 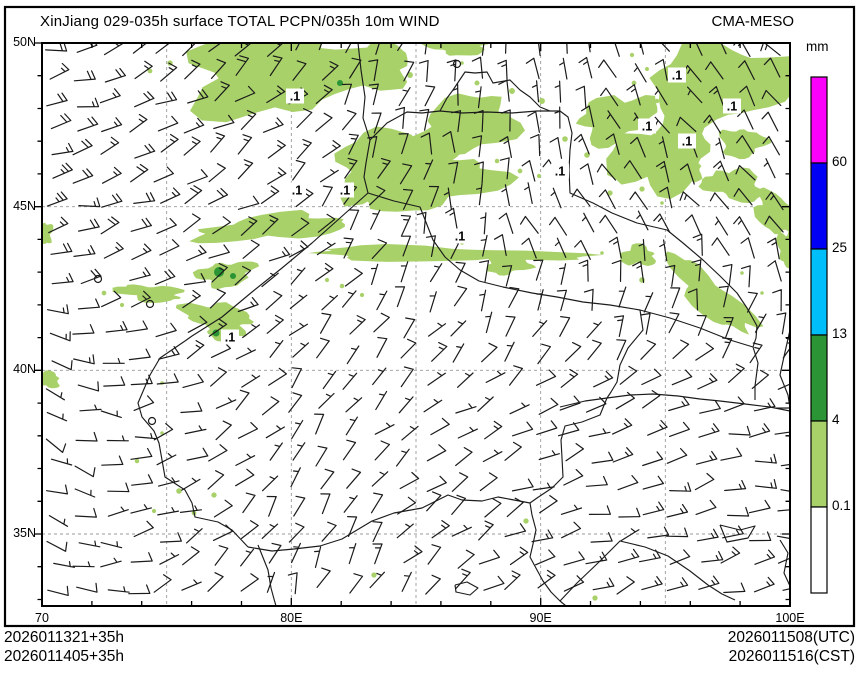 What do you see at coordinates (64, 656) in the screenshot?
I see `footer-init-cst: 2026011405+35h` at bounding box center [64, 656].